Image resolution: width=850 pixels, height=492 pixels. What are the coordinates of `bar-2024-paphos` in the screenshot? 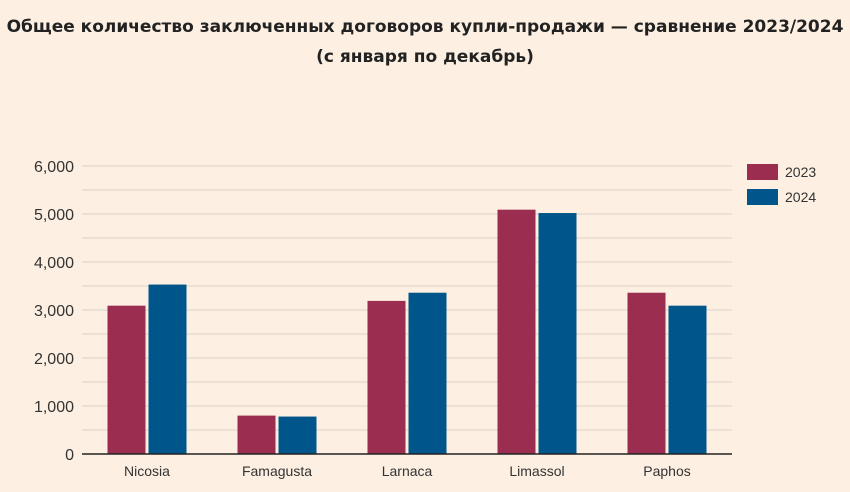 It's located at (687, 379).